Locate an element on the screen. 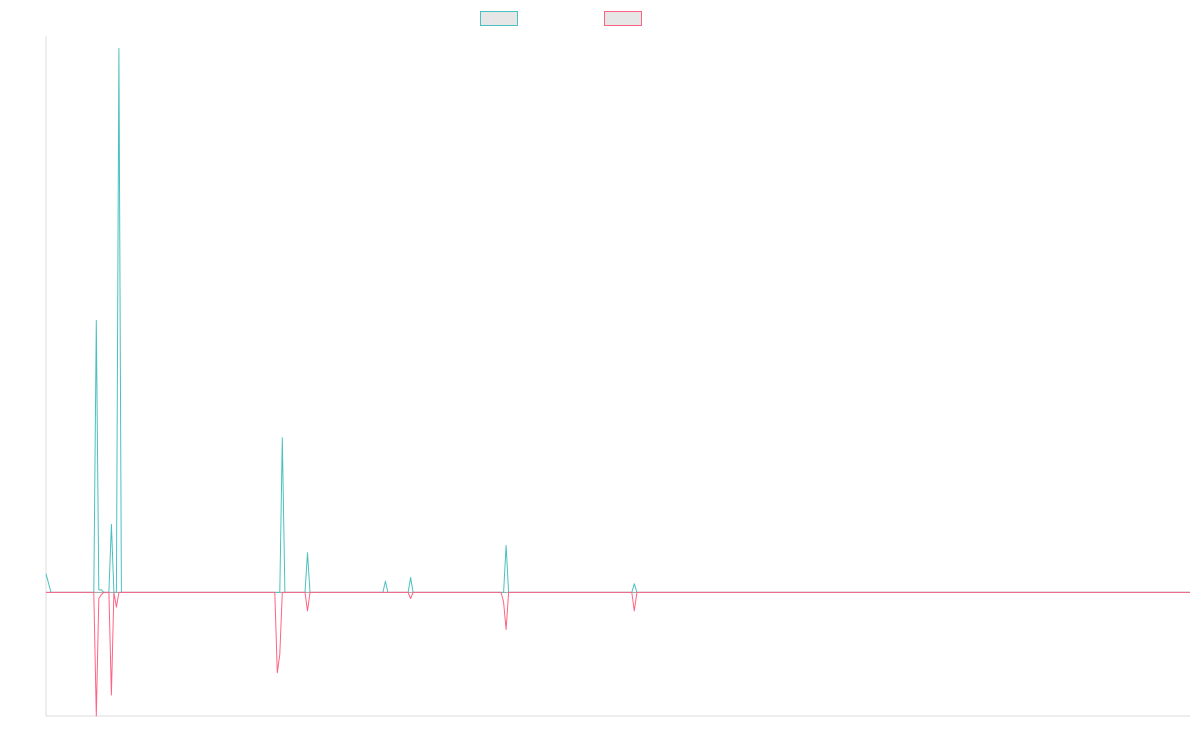  legend is located at coordinates (600, 18).